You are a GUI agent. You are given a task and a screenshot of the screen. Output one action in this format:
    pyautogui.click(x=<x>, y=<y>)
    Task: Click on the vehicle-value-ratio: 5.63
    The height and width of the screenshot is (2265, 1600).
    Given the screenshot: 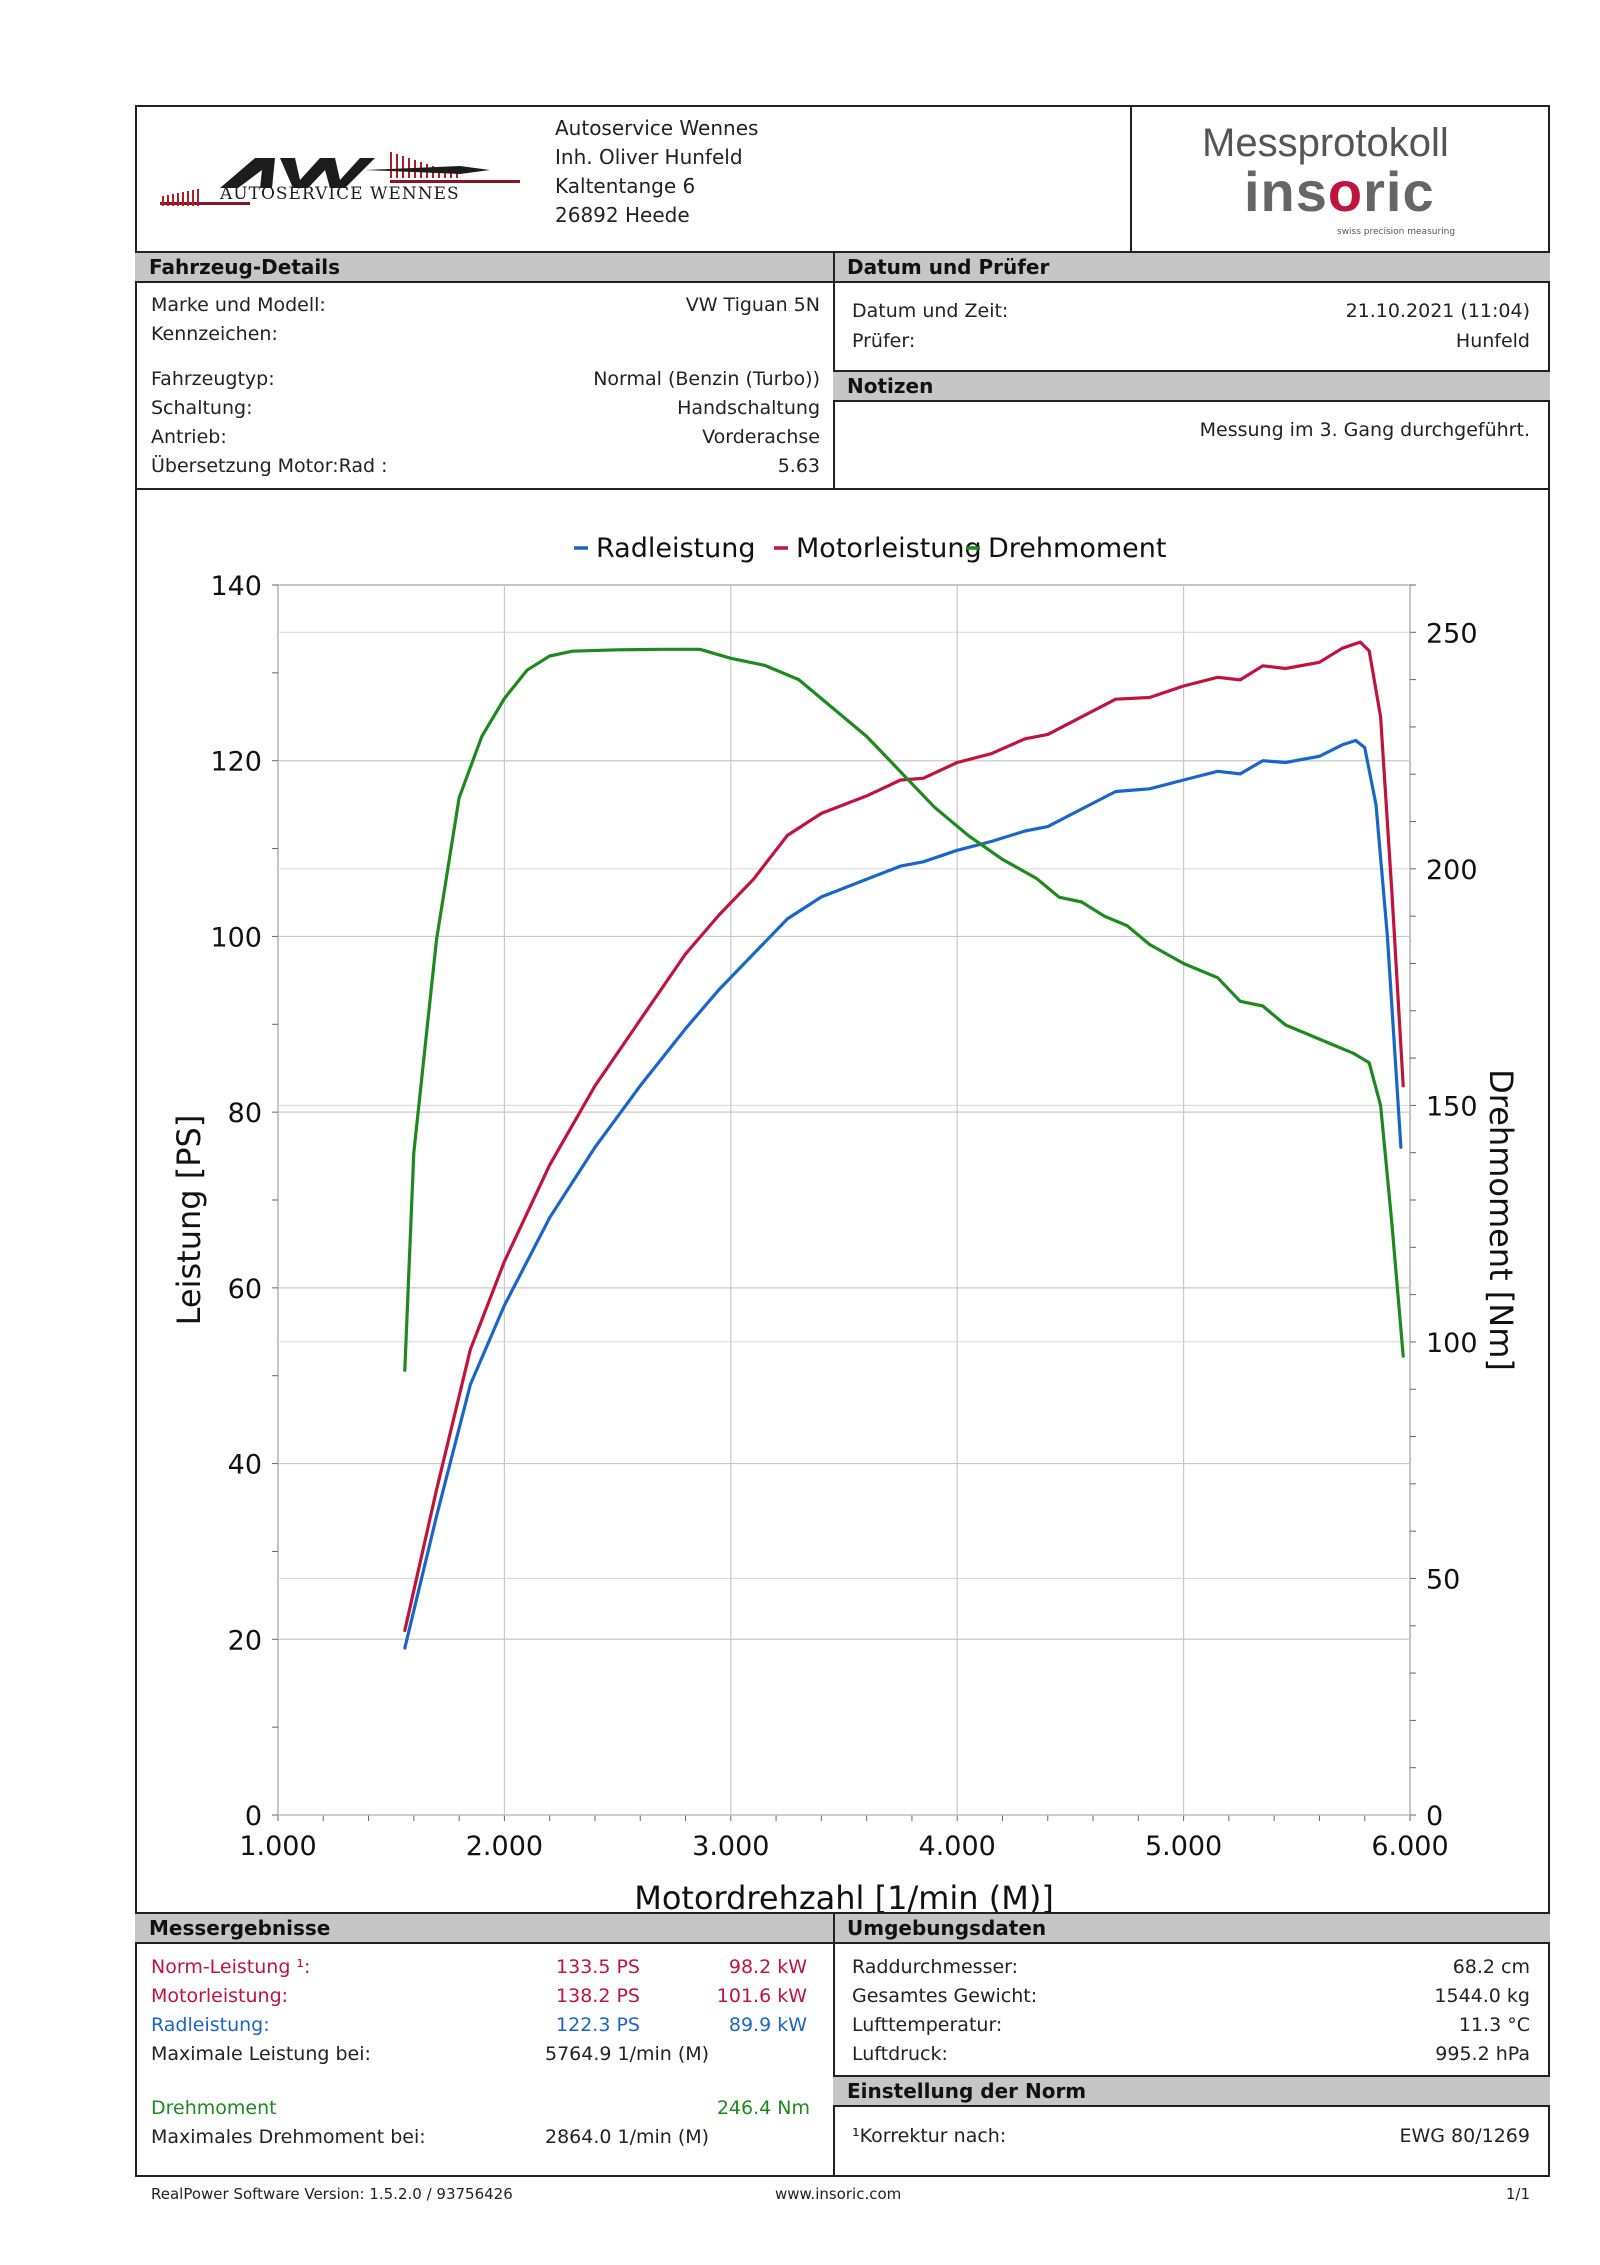 What is the action you would take?
    pyautogui.click(x=798, y=466)
    